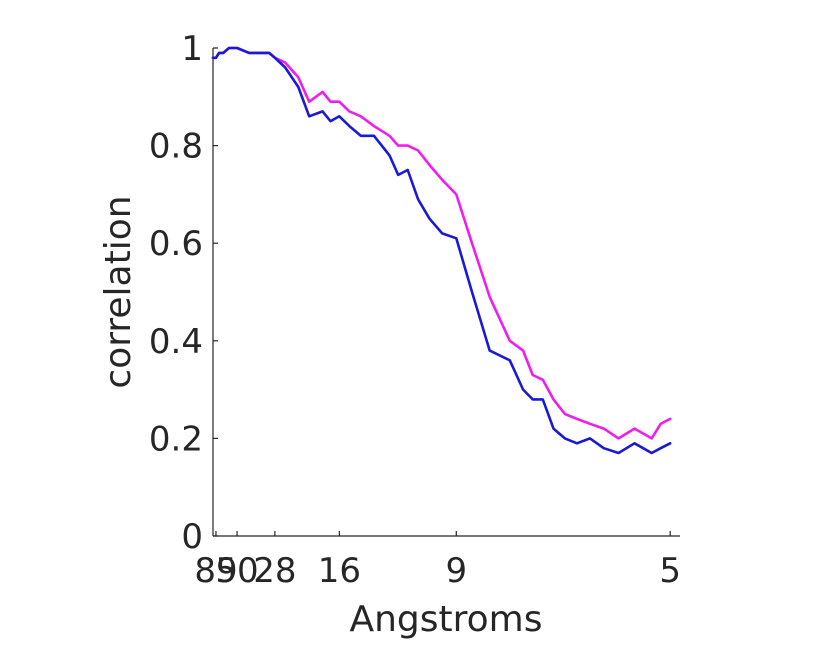  I want to click on y-tick-label: 0.6, so click(176, 244).